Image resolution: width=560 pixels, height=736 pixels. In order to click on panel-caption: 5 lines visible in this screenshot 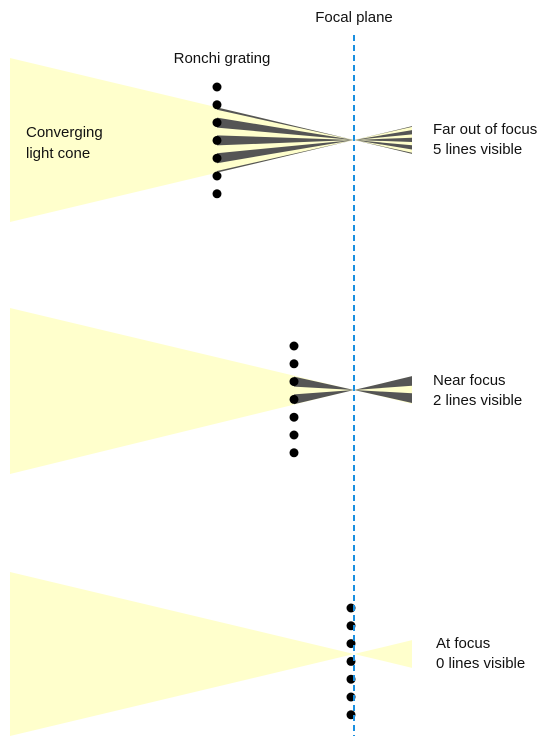, I will do `click(477, 149)`.